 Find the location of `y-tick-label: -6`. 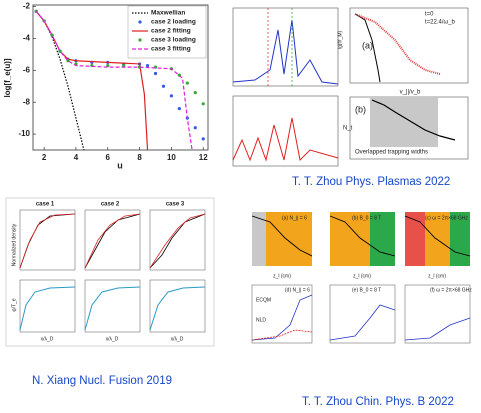

y-tick-label: -6 is located at coordinates (27, 69).